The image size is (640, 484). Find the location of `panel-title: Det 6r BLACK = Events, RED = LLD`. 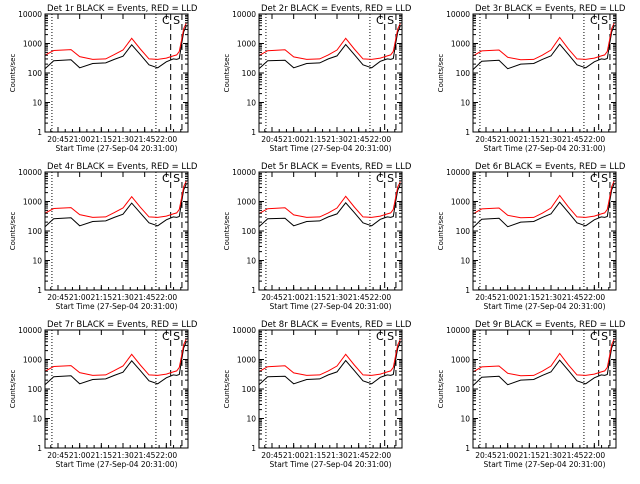

panel-title: Det 6r BLACK = Events, RED = LLD is located at coordinates (550, 167).